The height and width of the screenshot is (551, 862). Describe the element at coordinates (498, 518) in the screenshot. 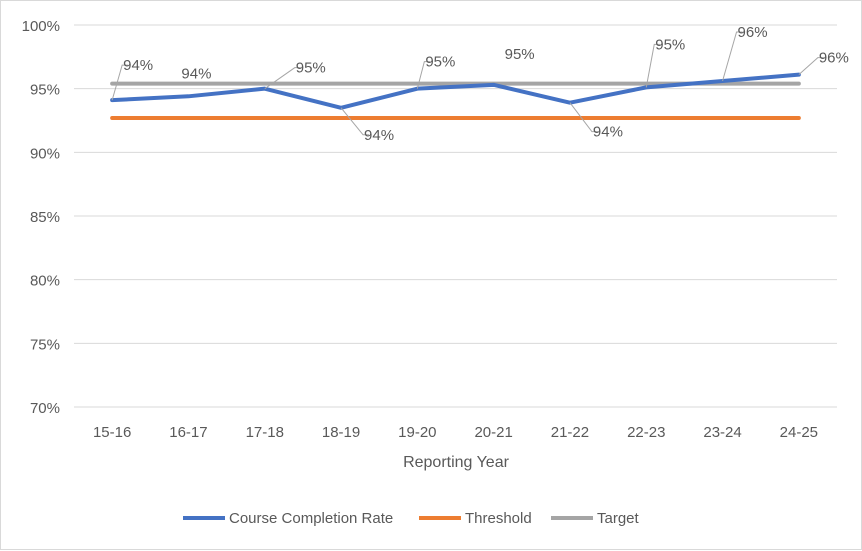

I see `legend-label: Threshold` at that location.